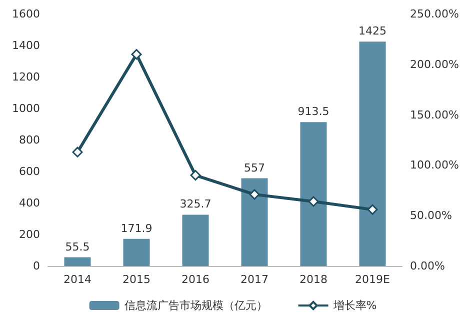 This screenshot has width=466, height=322. What do you see at coordinates (77, 247) in the screenshot?
I see `data-label: 55.5` at bounding box center [77, 247].